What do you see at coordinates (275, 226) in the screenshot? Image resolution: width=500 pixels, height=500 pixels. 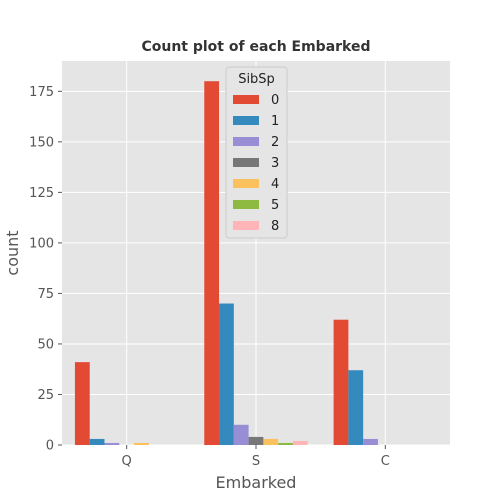 I see `legend-label-8: 8` at bounding box center [275, 226].